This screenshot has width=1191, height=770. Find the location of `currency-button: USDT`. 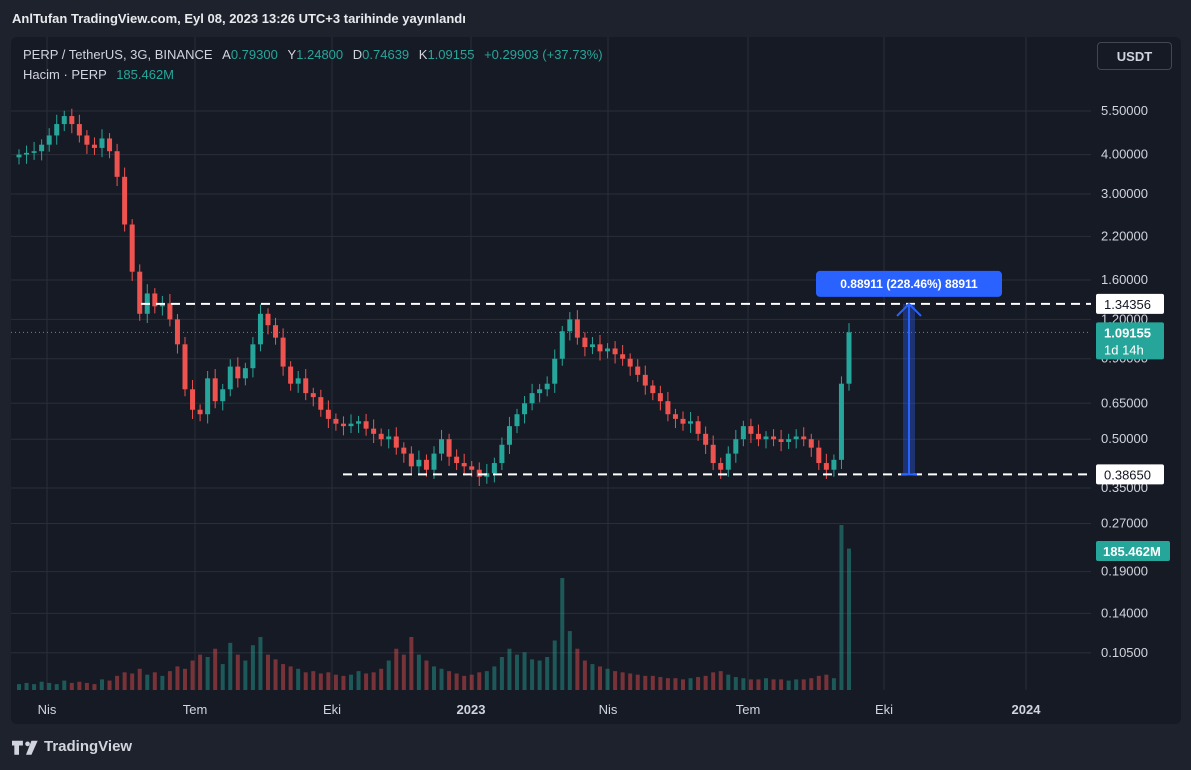

currency-button: USDT is located at coordinates (1134, 56).